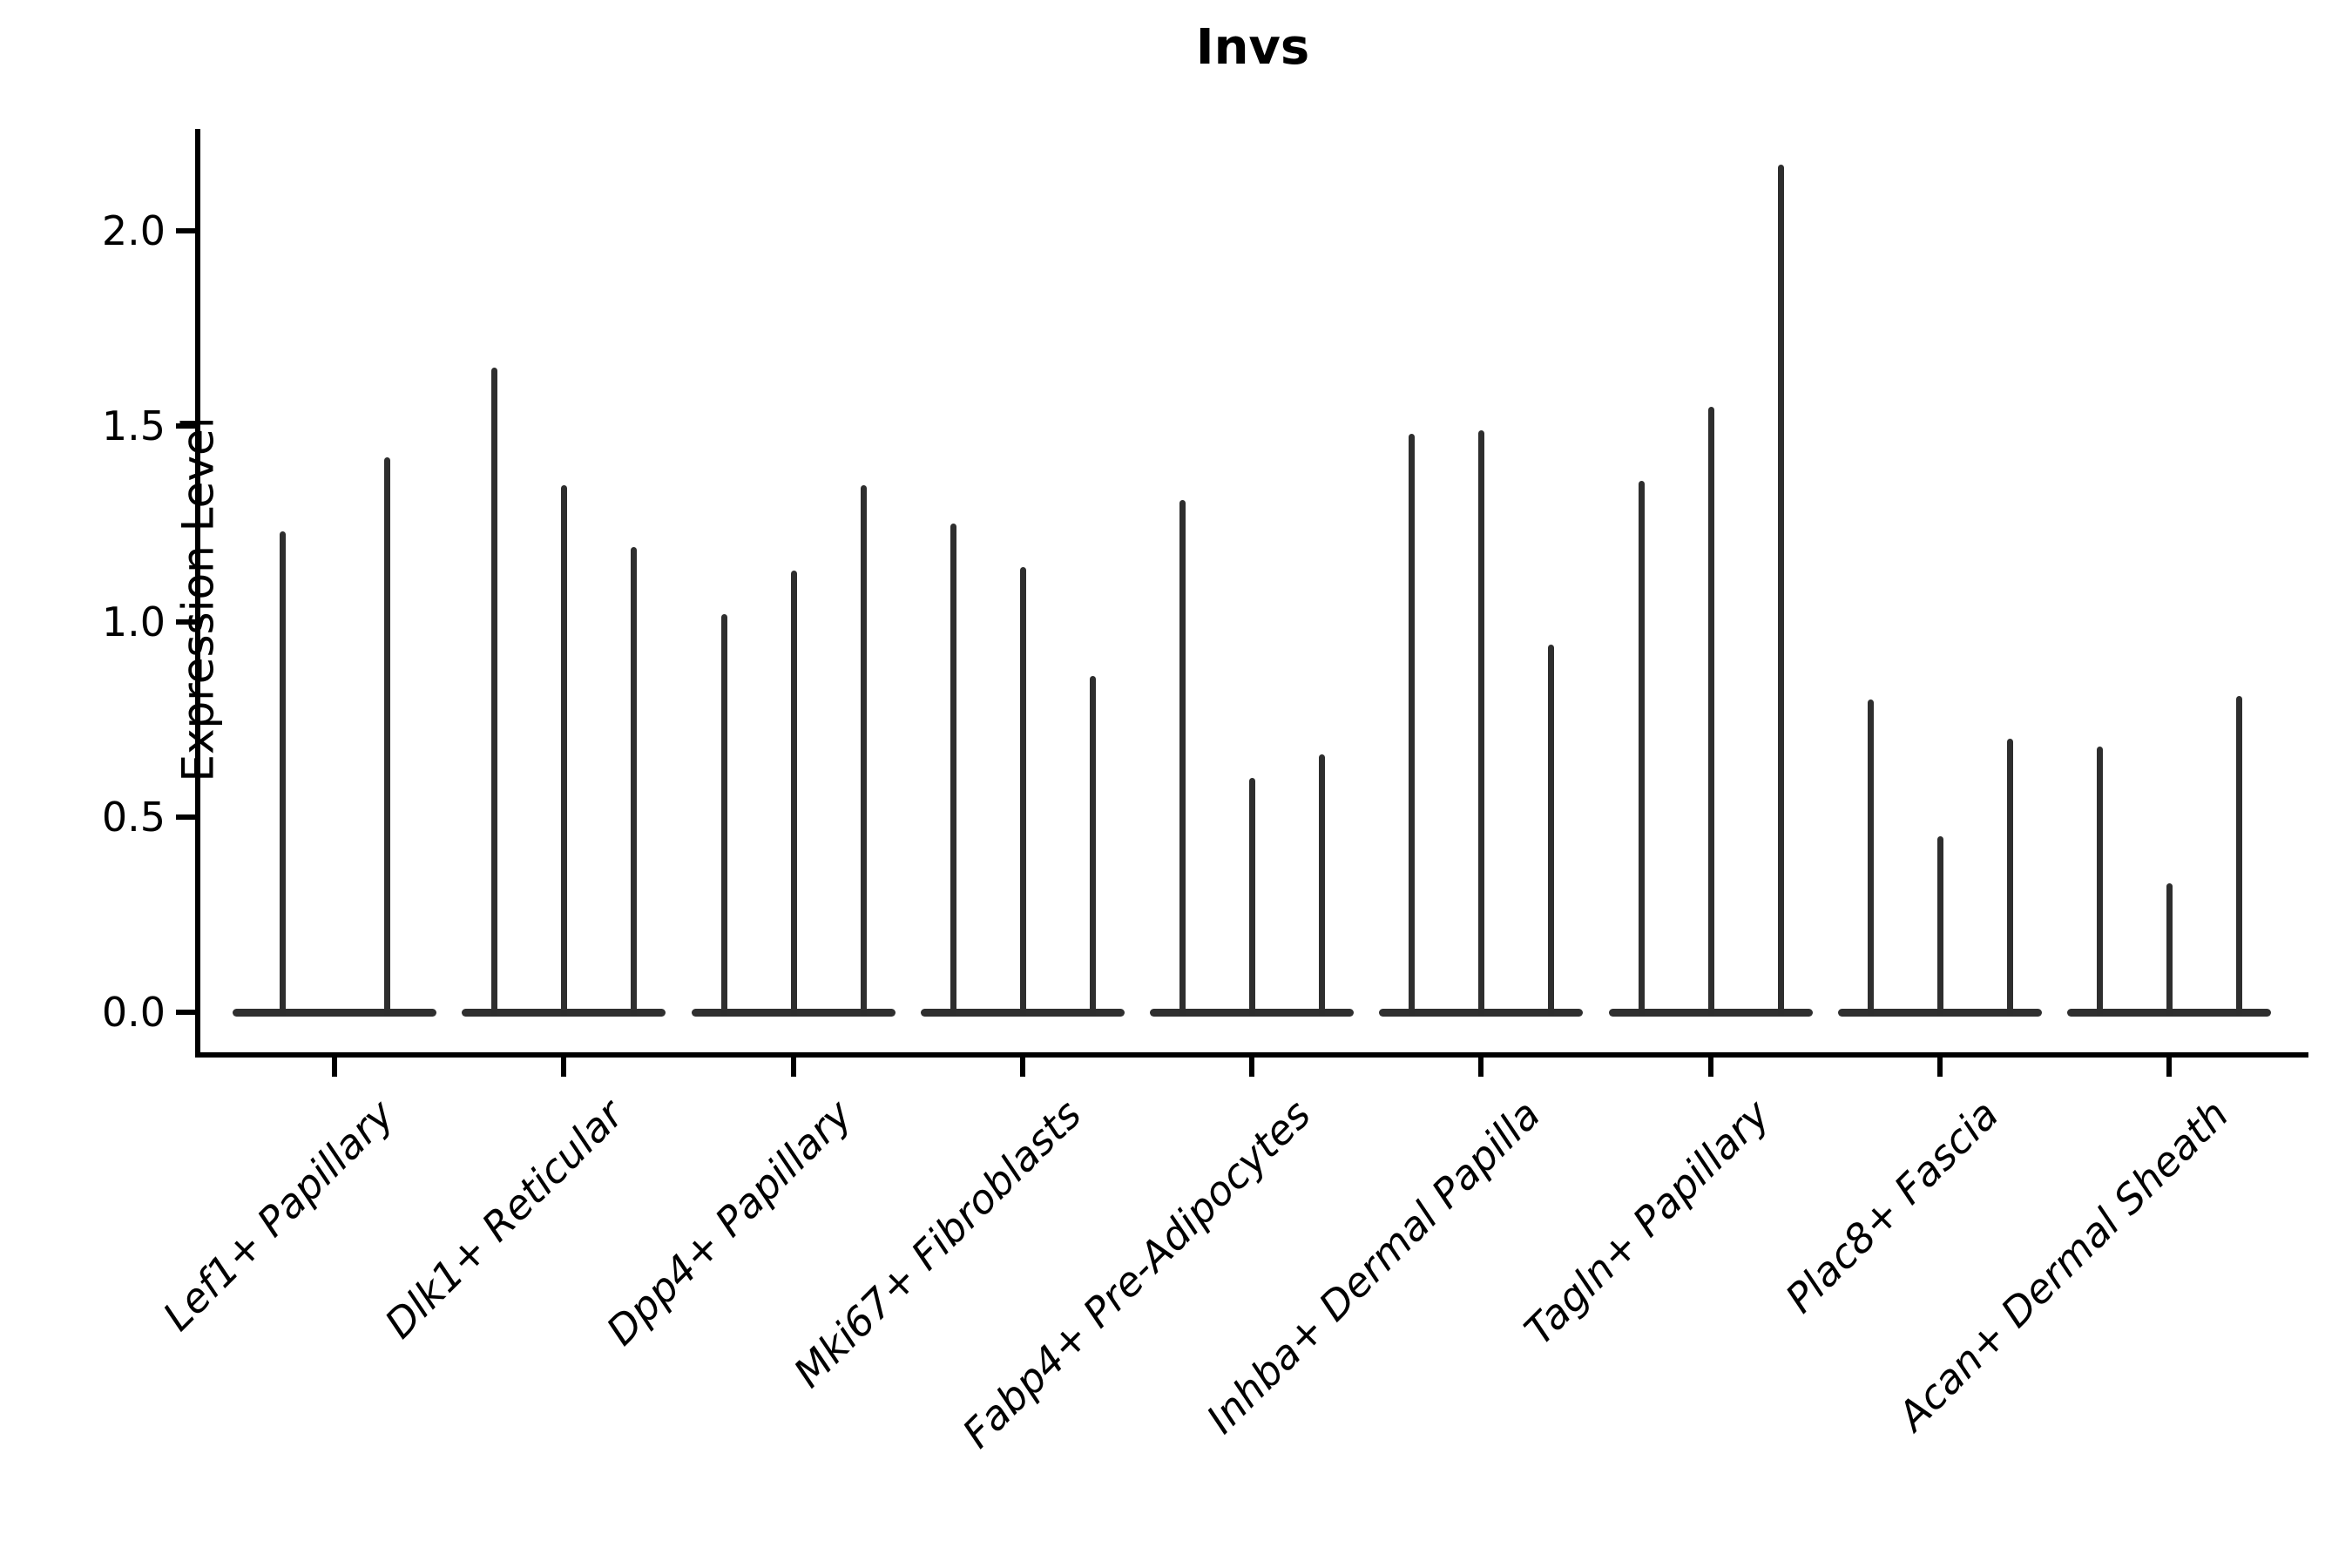 This screenshot has width=2352, height=1568. I want to click on x-tick-label: Dlk1+ Reticular, so click(504, 1219).